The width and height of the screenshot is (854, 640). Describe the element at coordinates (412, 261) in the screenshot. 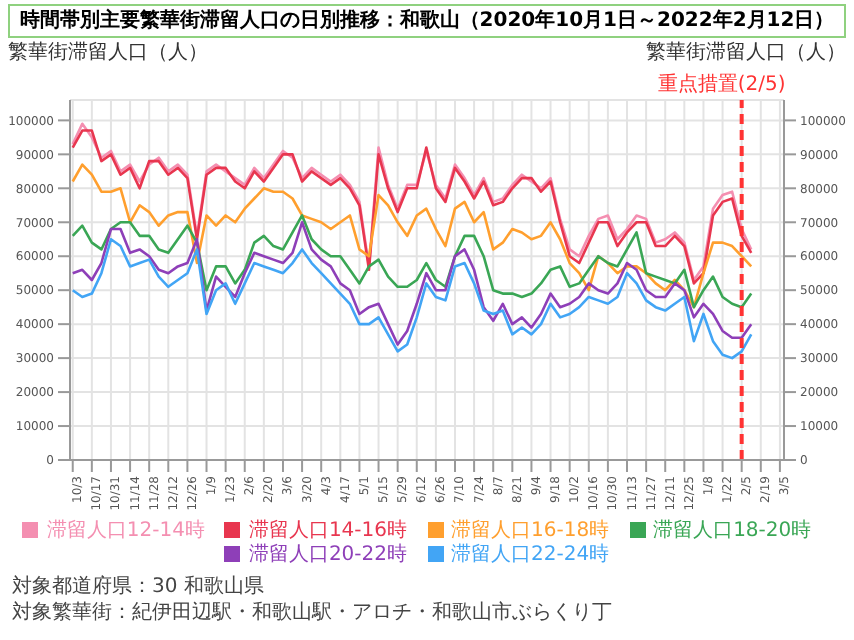

I see `line-series` at that location.